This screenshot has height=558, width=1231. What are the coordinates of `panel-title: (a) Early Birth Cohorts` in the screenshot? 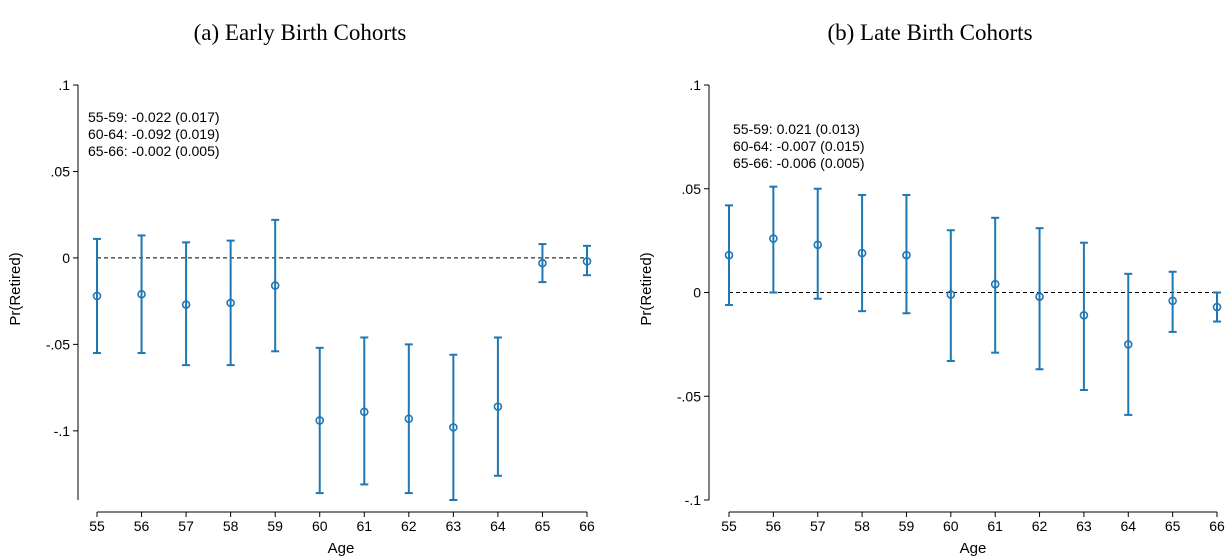 It's located at (300, 32).